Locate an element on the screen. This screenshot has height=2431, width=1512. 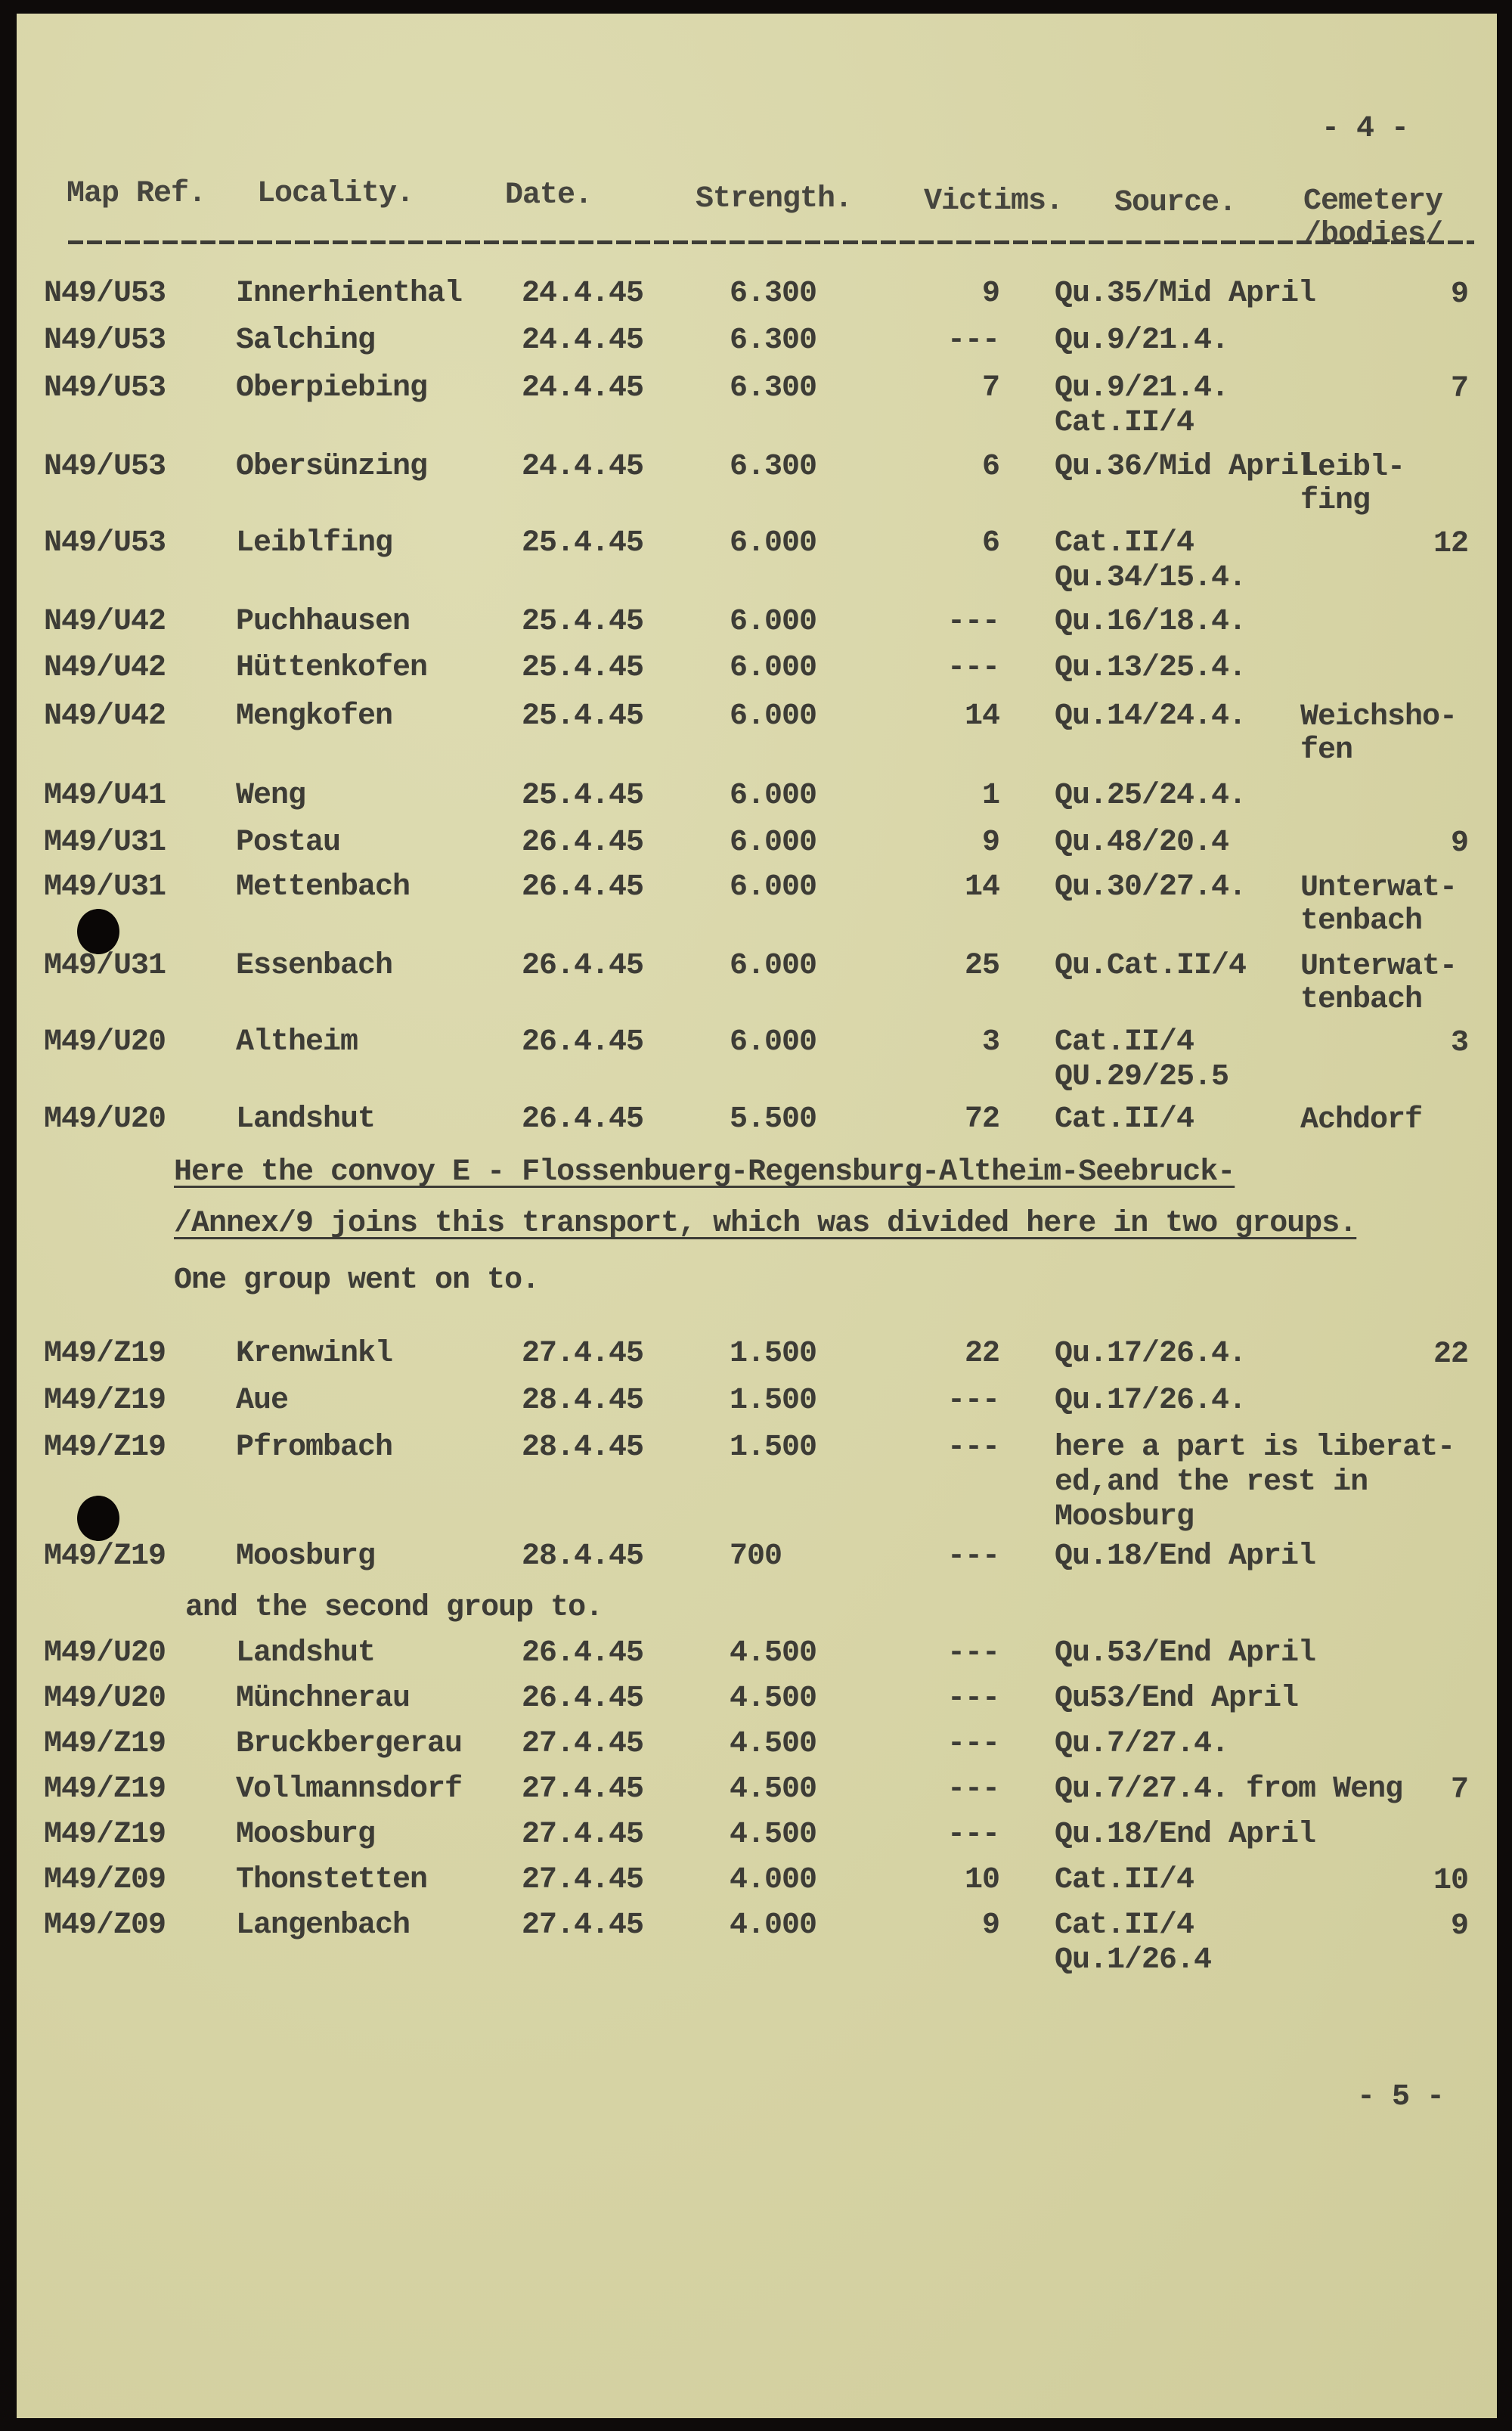
cell-locality: Aue is located at coordinates (262, 1401).